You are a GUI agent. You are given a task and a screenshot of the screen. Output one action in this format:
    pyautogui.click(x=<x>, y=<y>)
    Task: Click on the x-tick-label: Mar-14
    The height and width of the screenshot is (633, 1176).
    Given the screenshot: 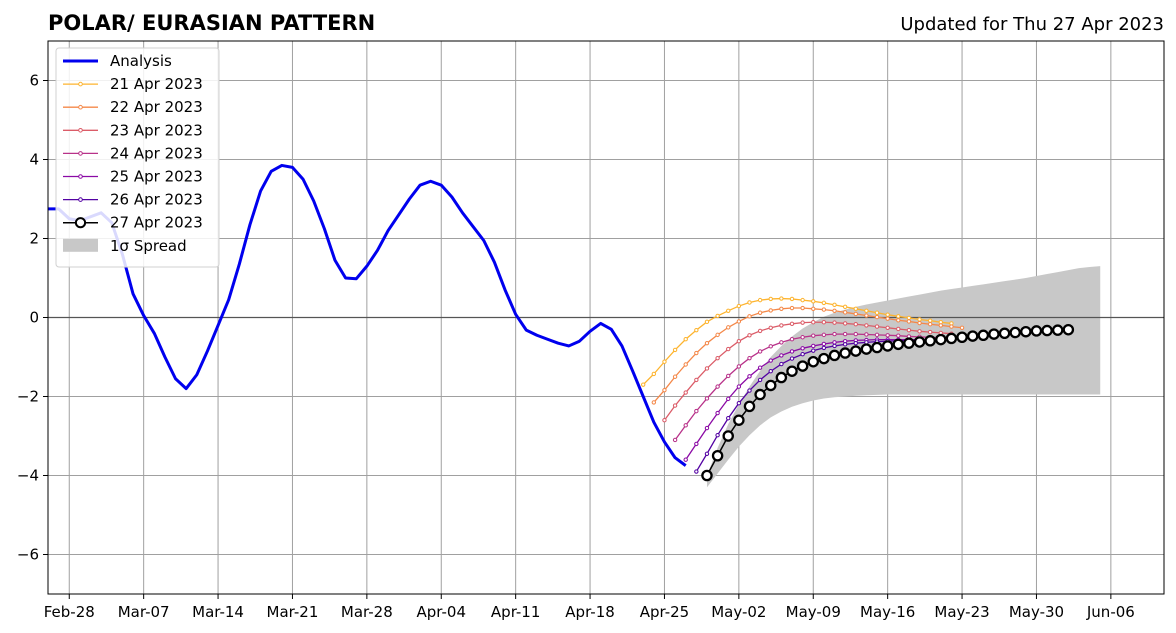 What is the action you would take?
    pyautogui.click(x=218, y=612)
    